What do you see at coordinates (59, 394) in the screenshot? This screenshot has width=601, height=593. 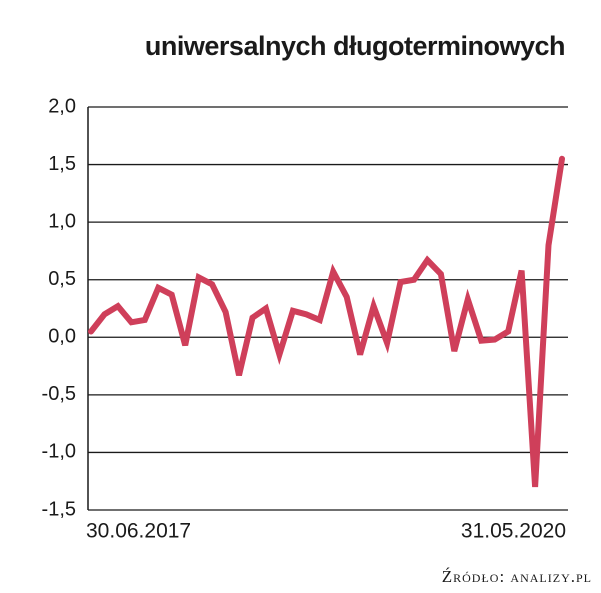 I see `y-tick-label: -0,5` at bounding box center [59, 394].